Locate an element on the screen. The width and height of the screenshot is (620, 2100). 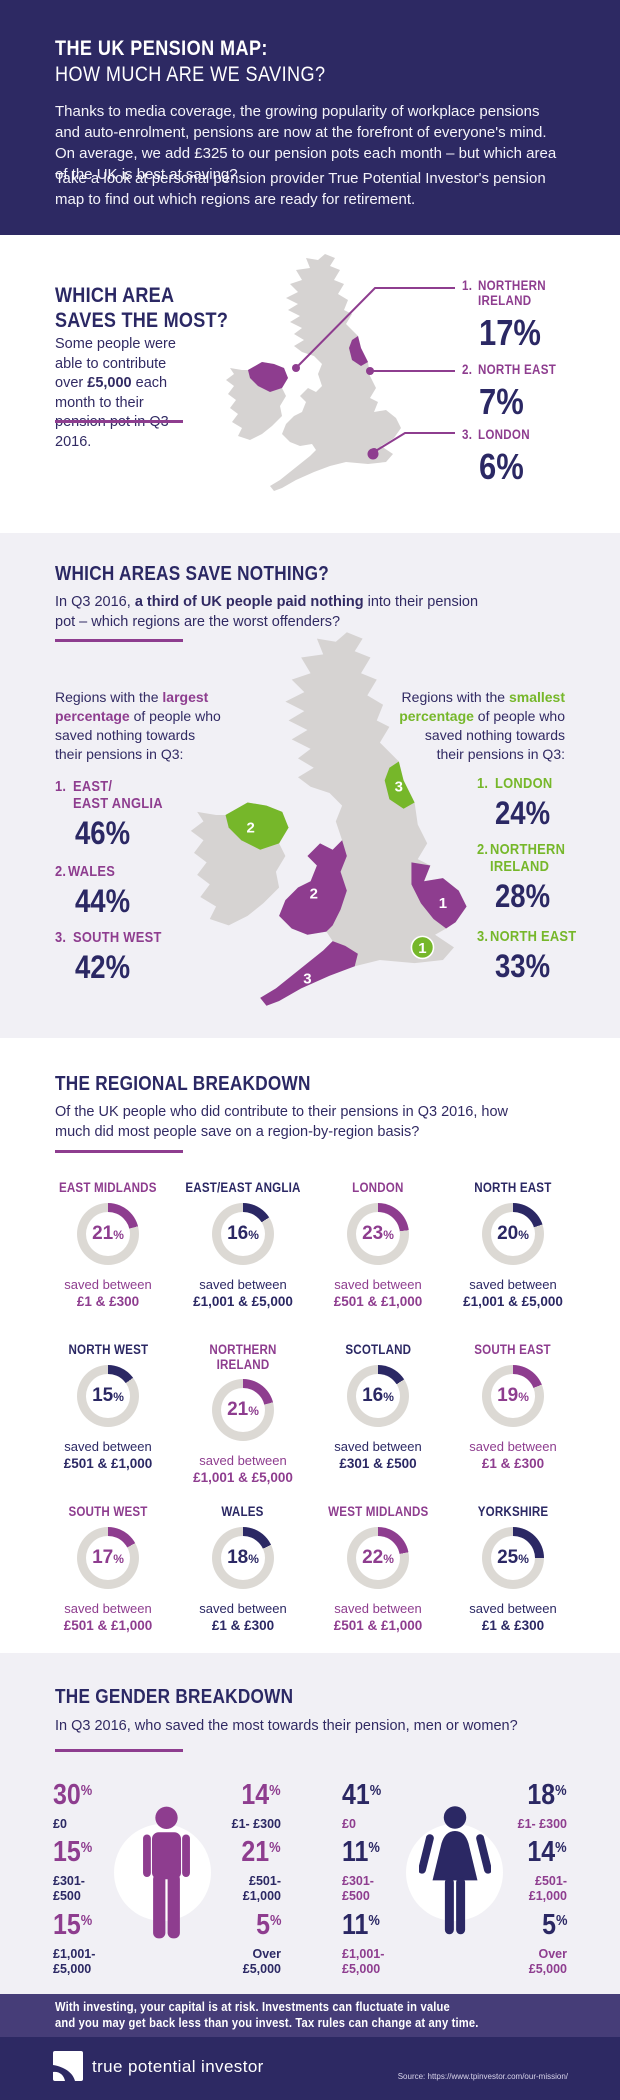
men-stat-2: 15% £1,001- £5,000 is located at coordinates (74, 1943).